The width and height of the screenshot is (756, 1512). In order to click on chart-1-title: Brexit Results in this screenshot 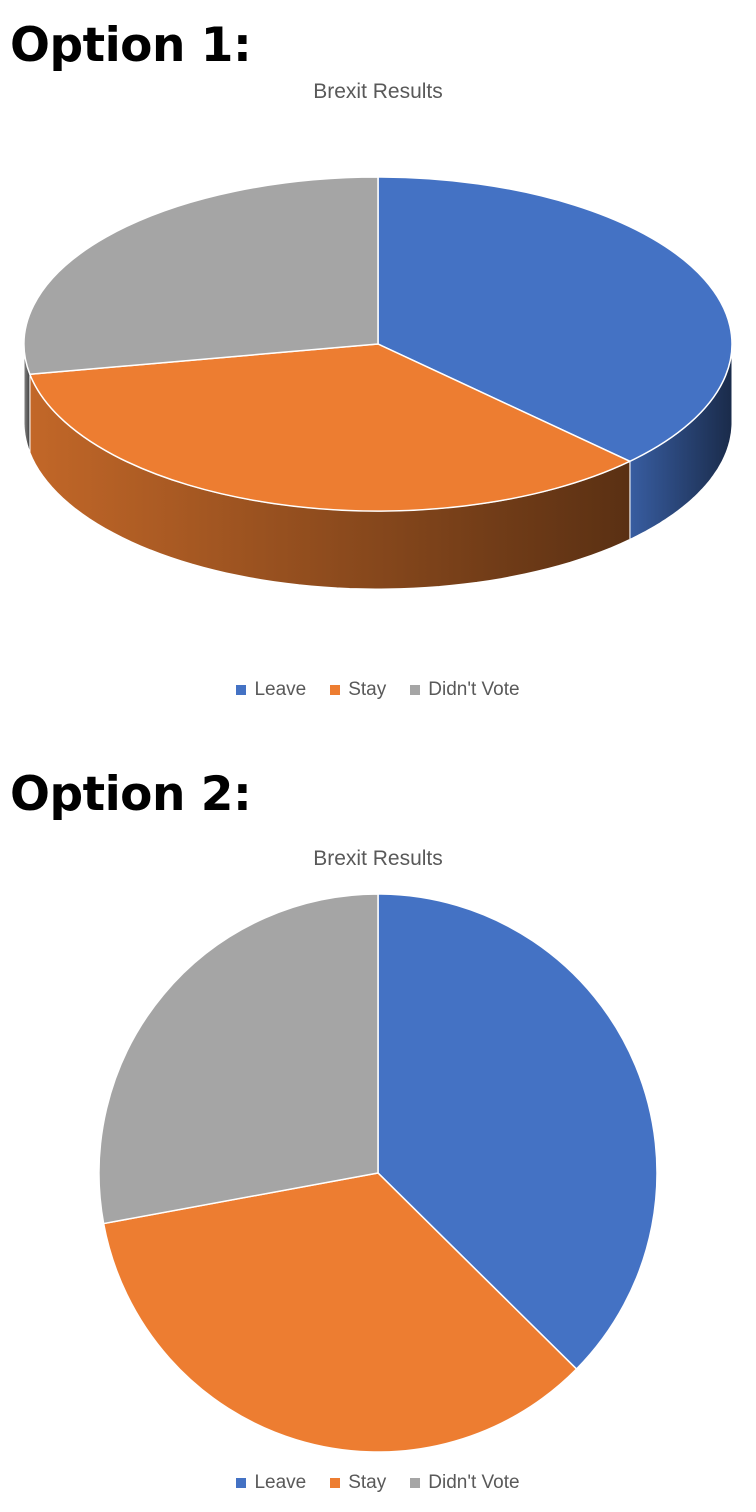, I will do `click(378, 91)`.